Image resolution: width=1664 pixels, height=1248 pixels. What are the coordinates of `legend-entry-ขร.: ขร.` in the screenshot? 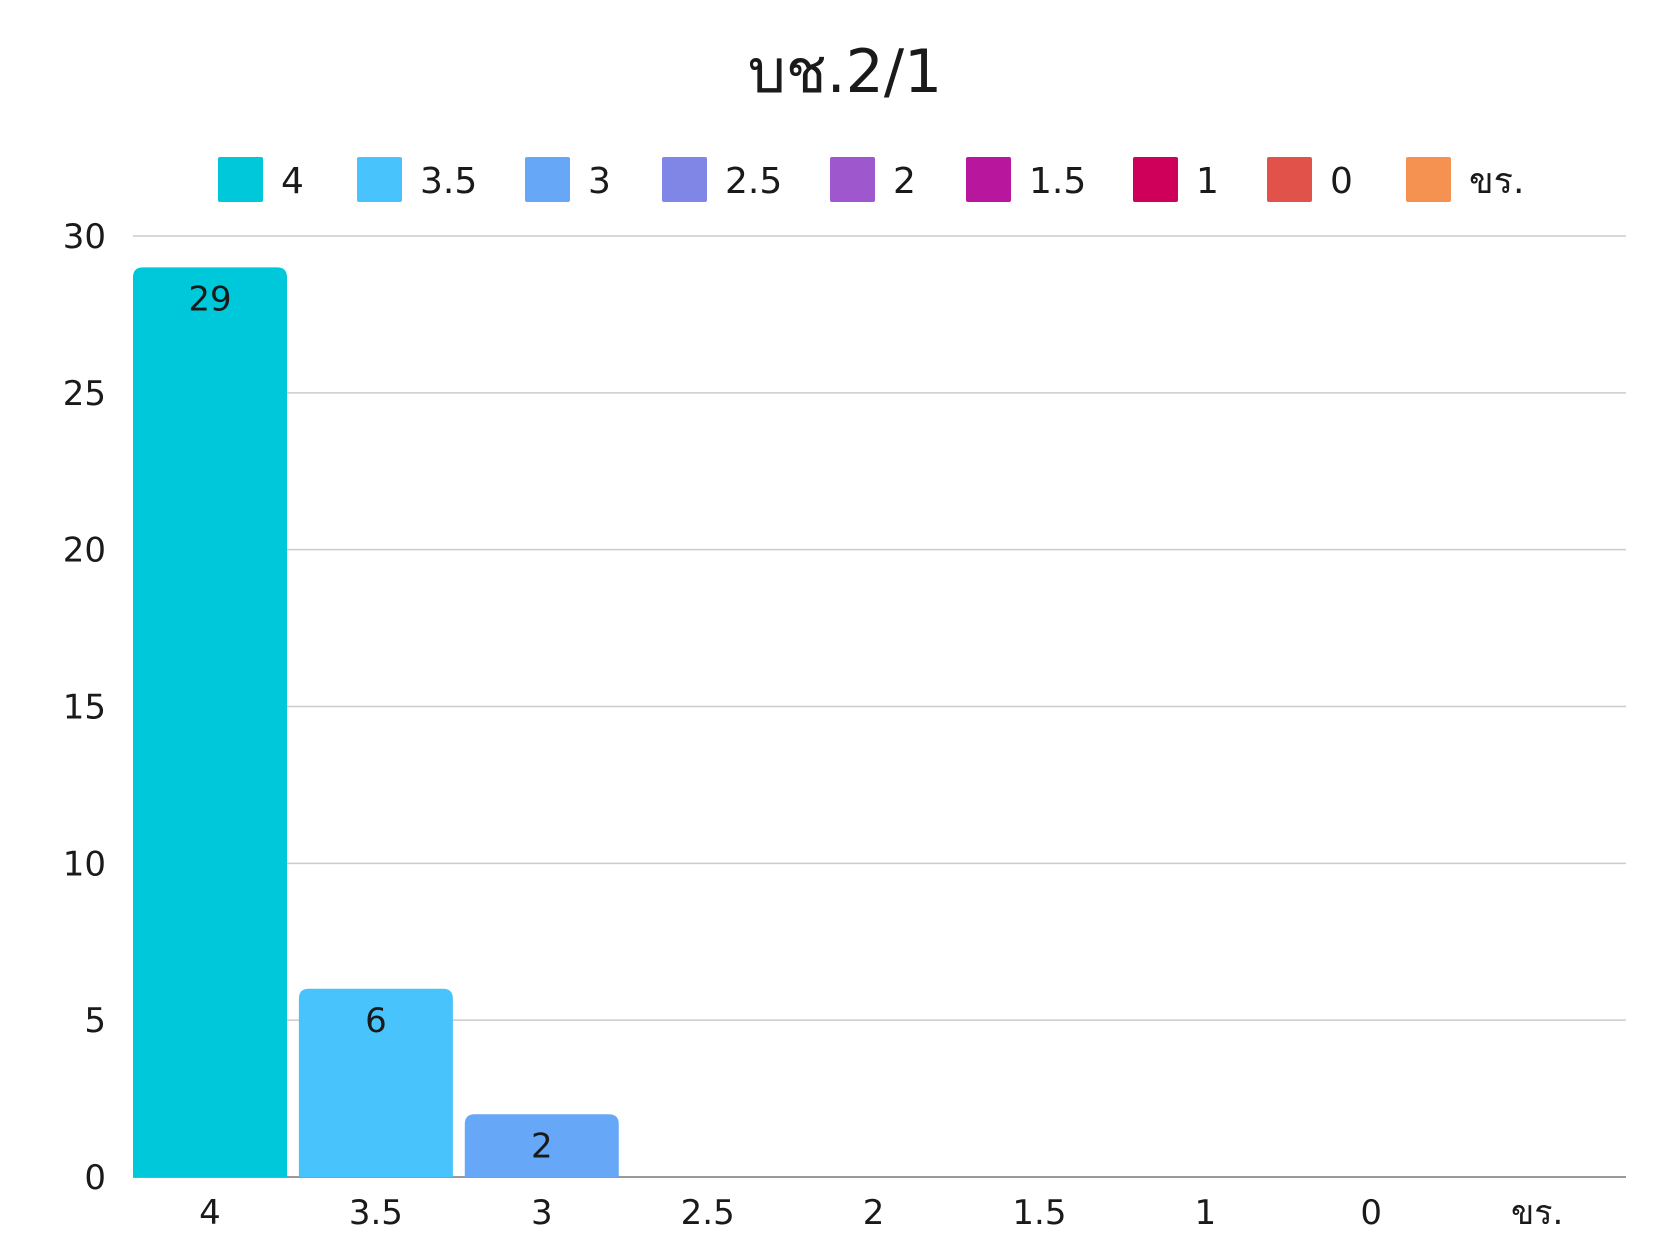 It's located at (1465, 179).